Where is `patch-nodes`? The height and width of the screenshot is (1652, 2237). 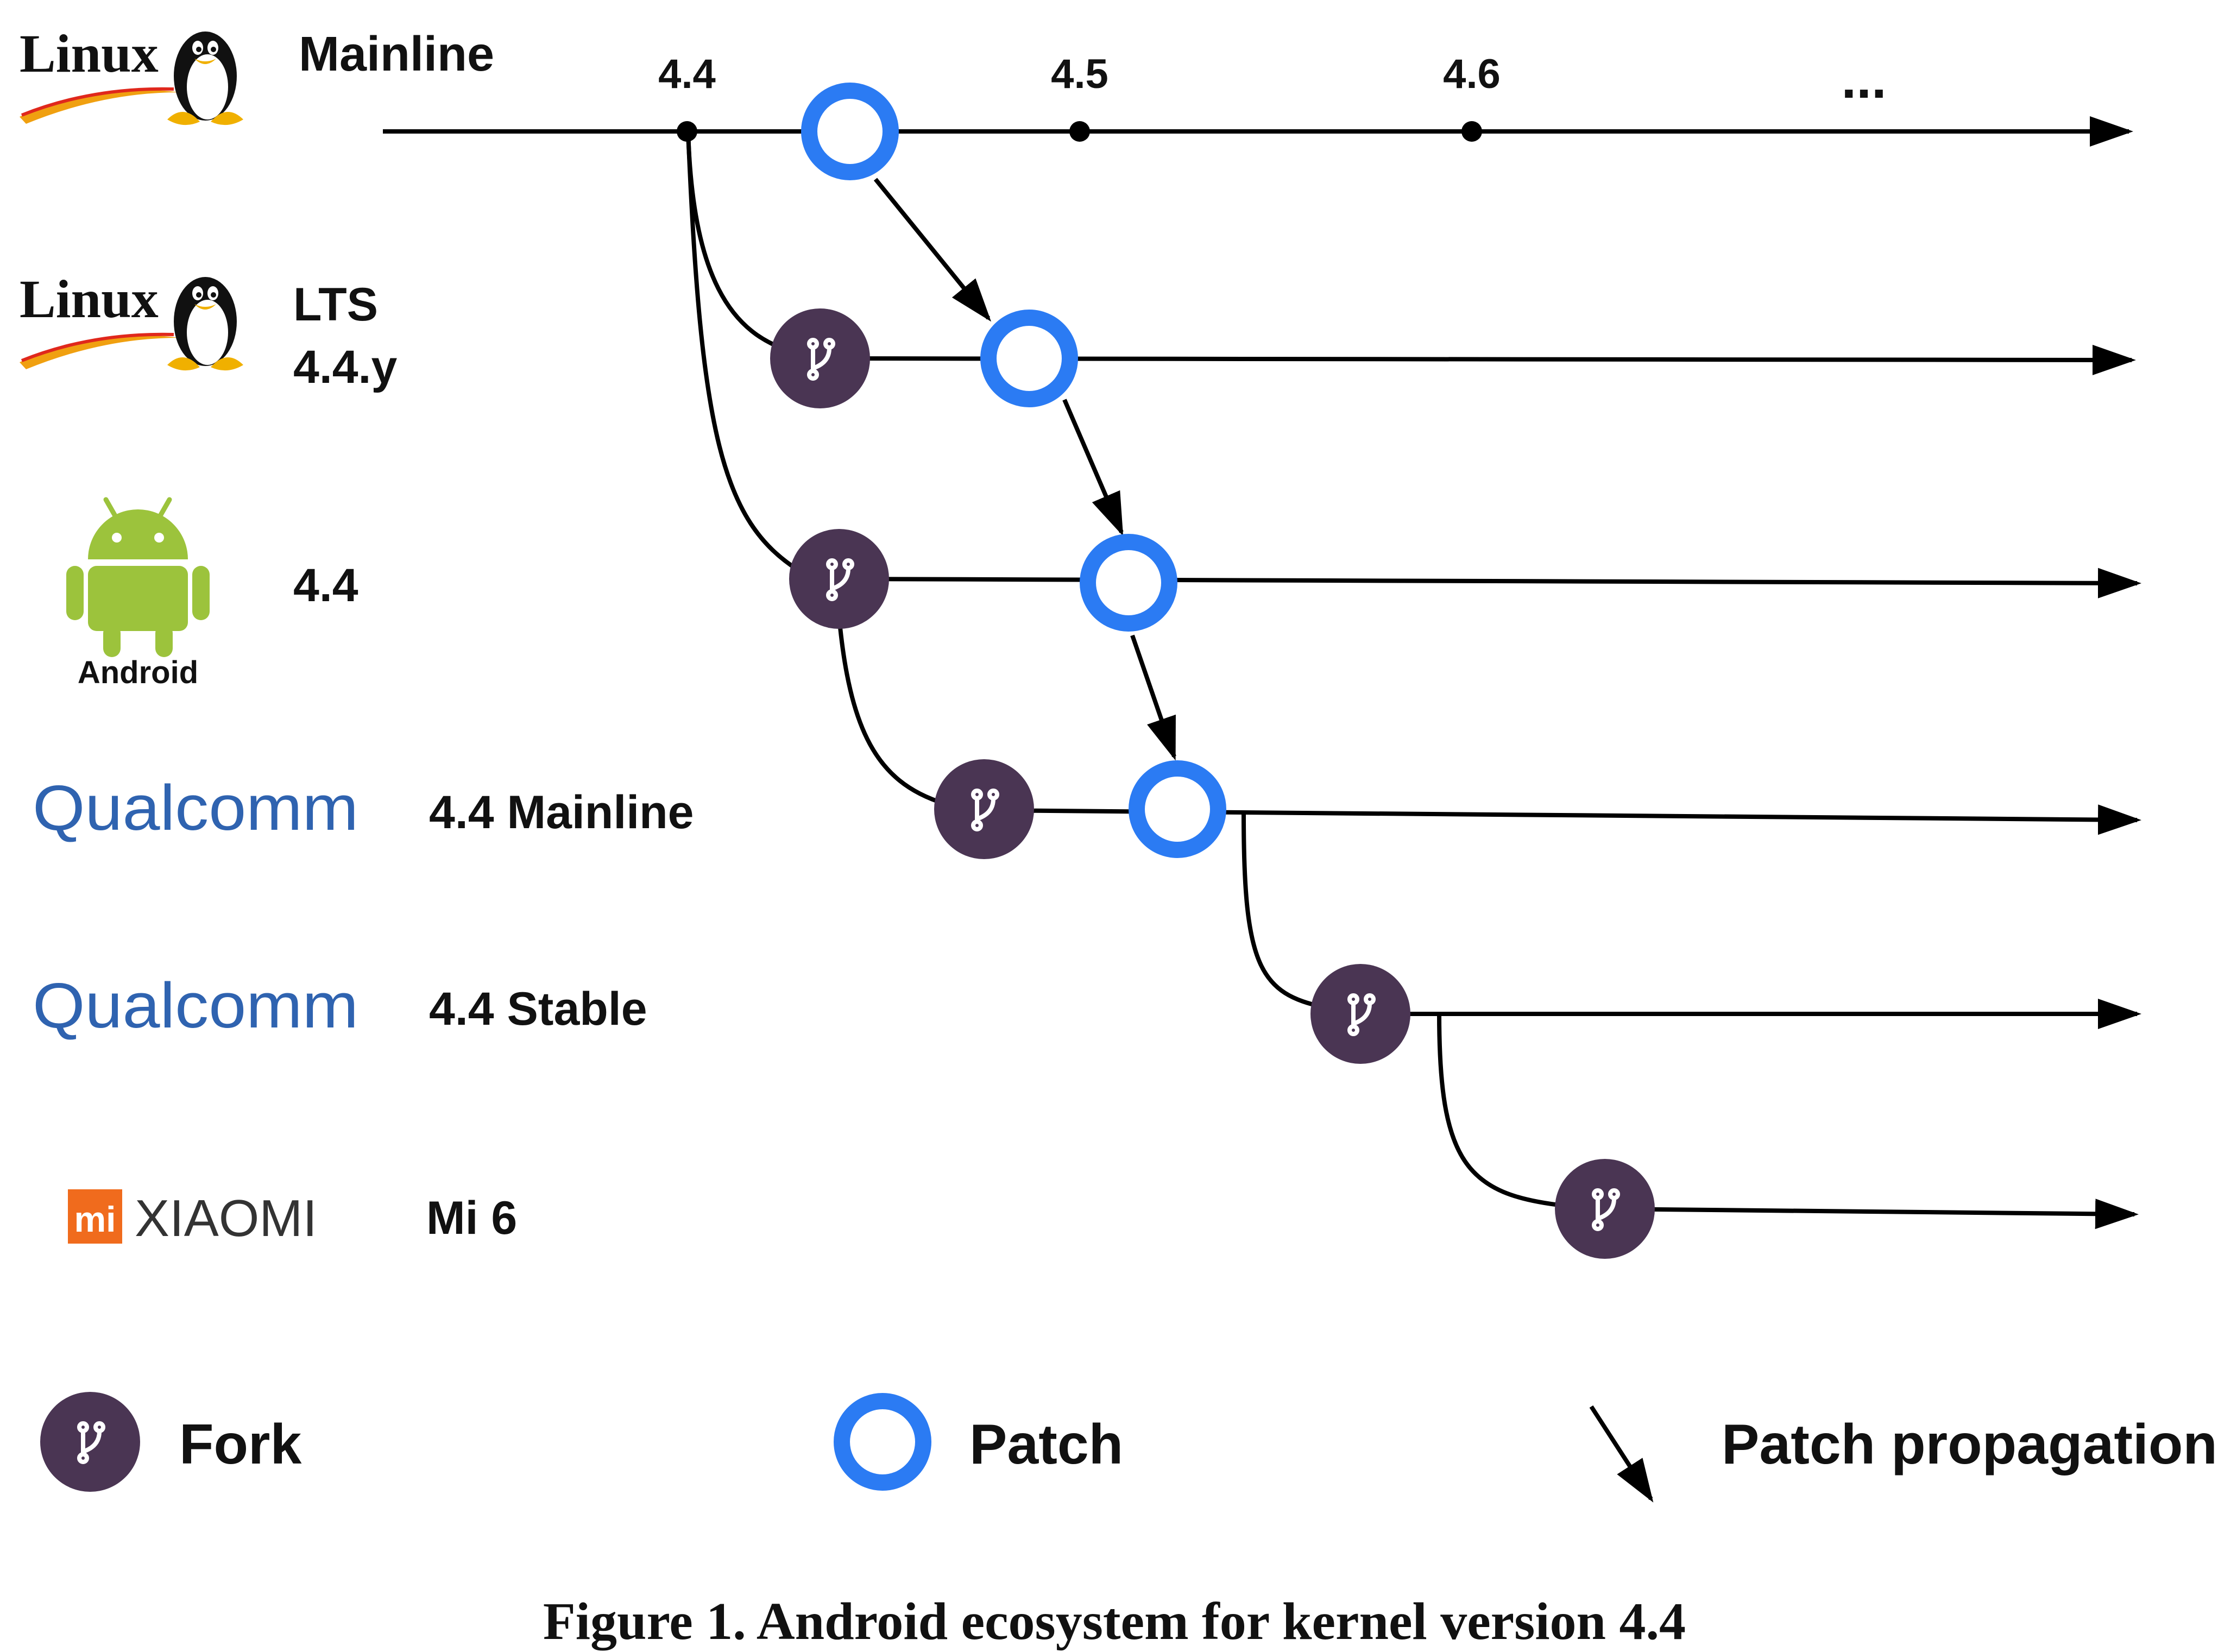 patch-nodes is located at coordinates (1014, 470).